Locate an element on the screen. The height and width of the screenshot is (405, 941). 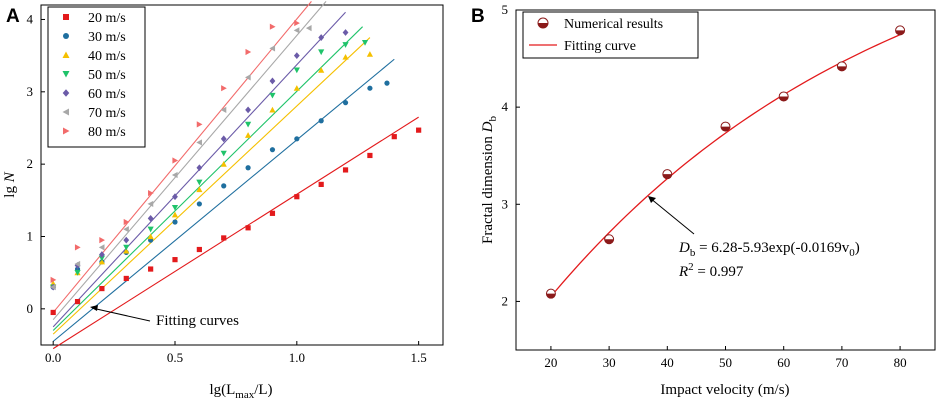
y-tick-label: 4 is located at coordinates (30, 18).